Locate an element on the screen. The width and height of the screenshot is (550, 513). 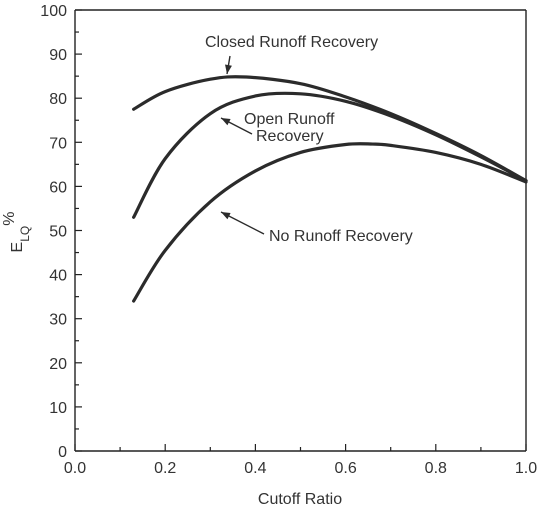
annotation-3: No Runoff Recovery is located at coordinates (316, 228).